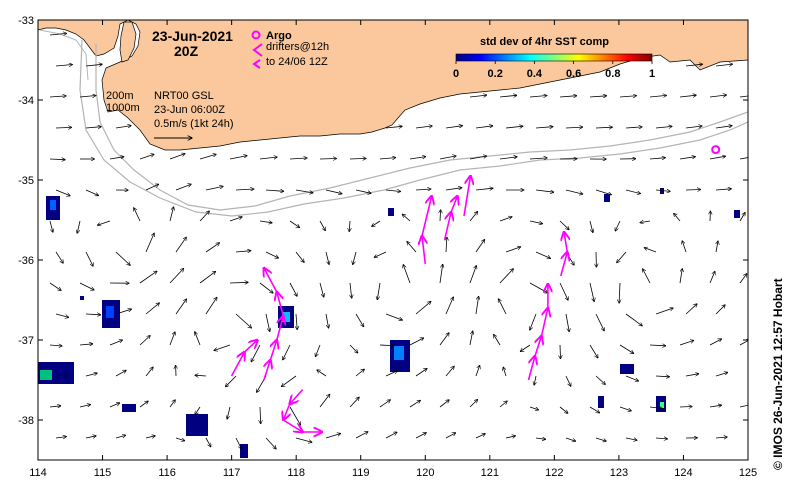 This screenshot has width=790, height=492. Describe the element at coordinates (186, 51) in the screenshot. I see `map-hour: 20Z` at that location.